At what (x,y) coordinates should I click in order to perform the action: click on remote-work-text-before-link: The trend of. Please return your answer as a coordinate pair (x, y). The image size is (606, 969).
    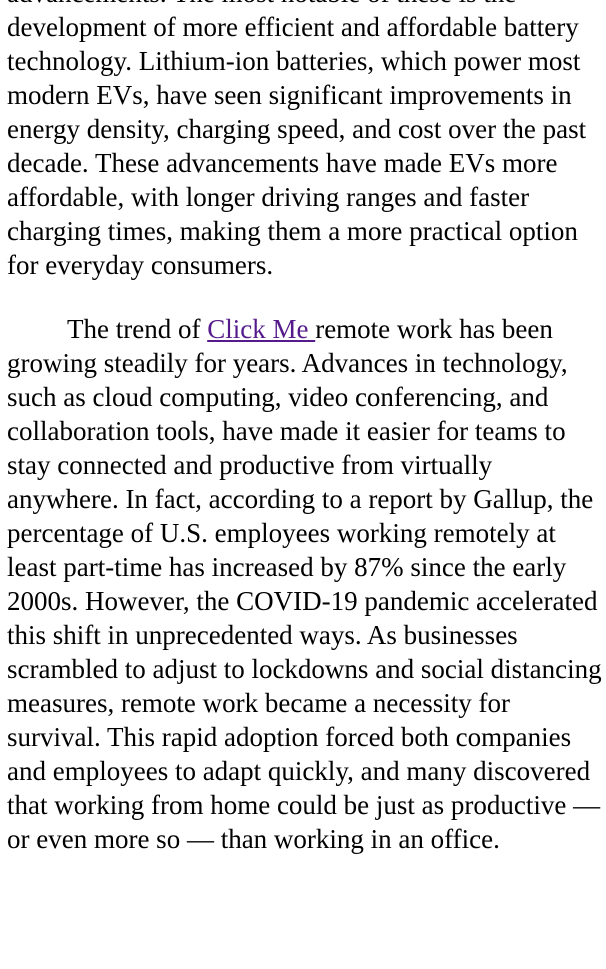
    Looking at the image, I should click on (137, 329).